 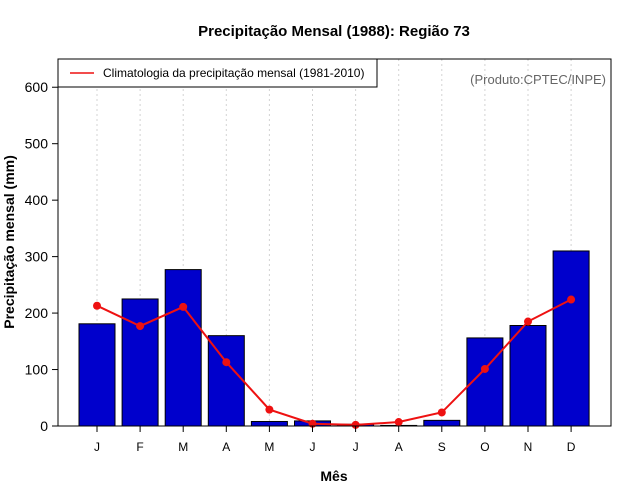 What do you see at coordinates (528, 447) in the screenshot?
I see `x-tick-label: N` at bounding box center [528, 447].